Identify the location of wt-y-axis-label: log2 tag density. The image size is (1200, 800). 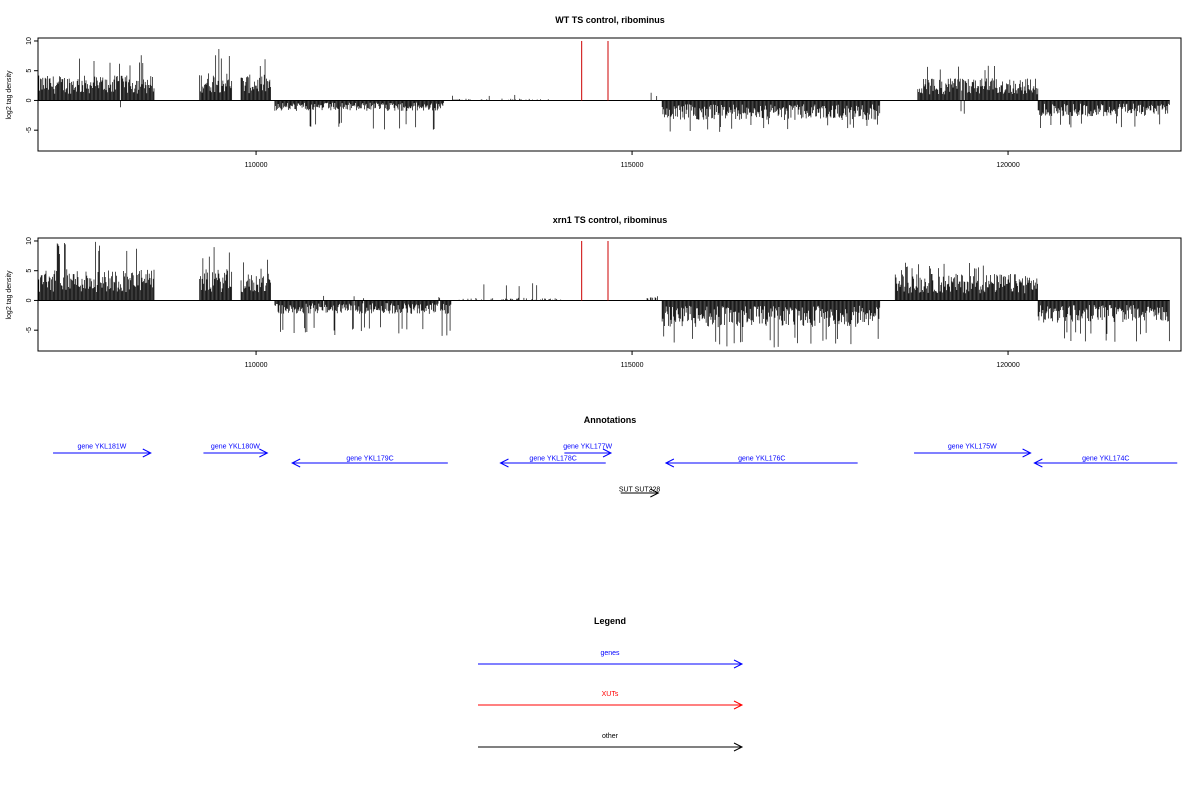
(9, 95).